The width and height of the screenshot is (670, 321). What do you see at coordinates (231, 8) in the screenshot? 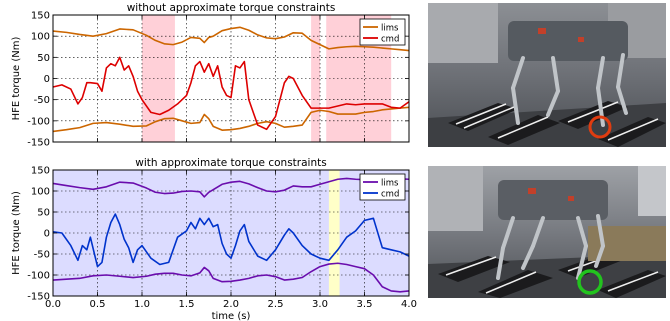
I see `chart-title: without approximate torque constraints` at bounding box center [231, 8].